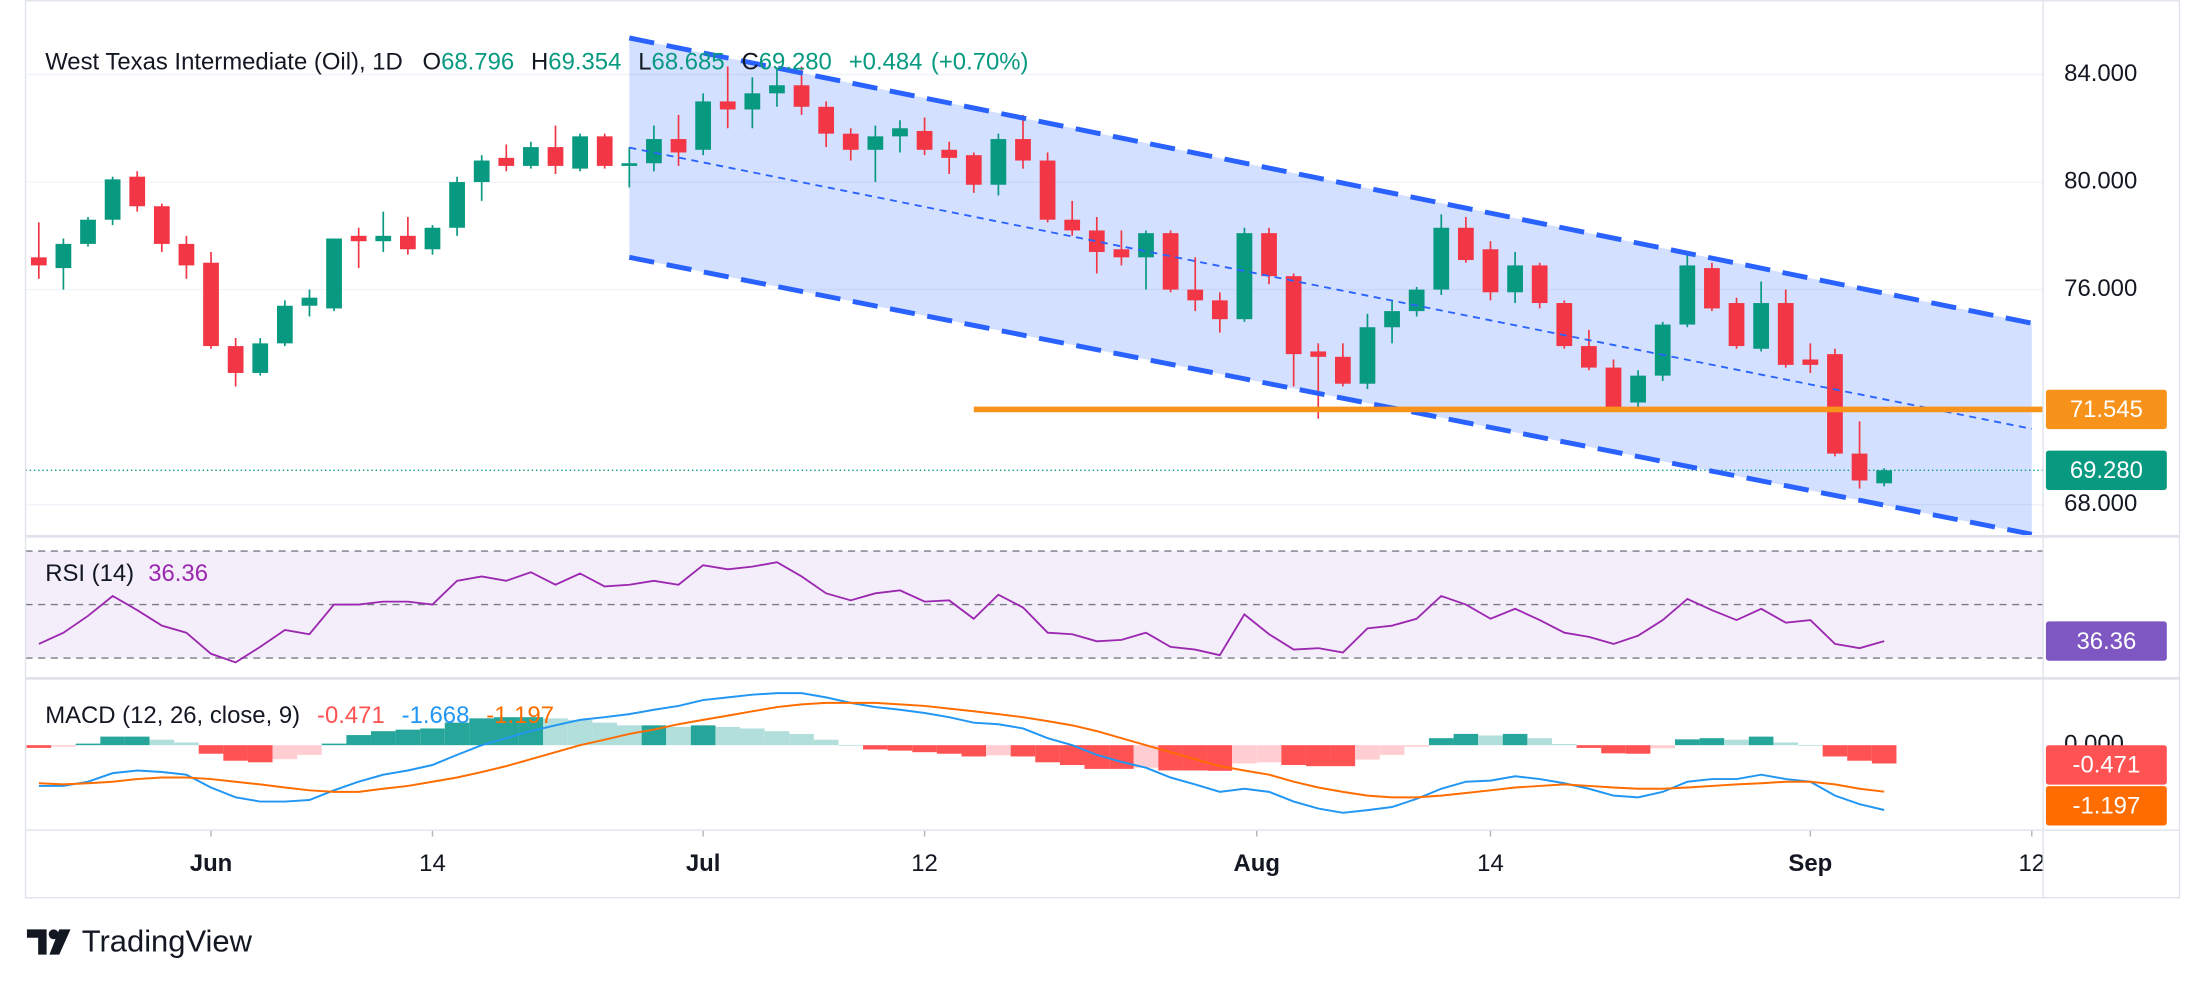  Describe the element at coordinates (60, 942) in the screenshot. I see `logo-mark` at that location.